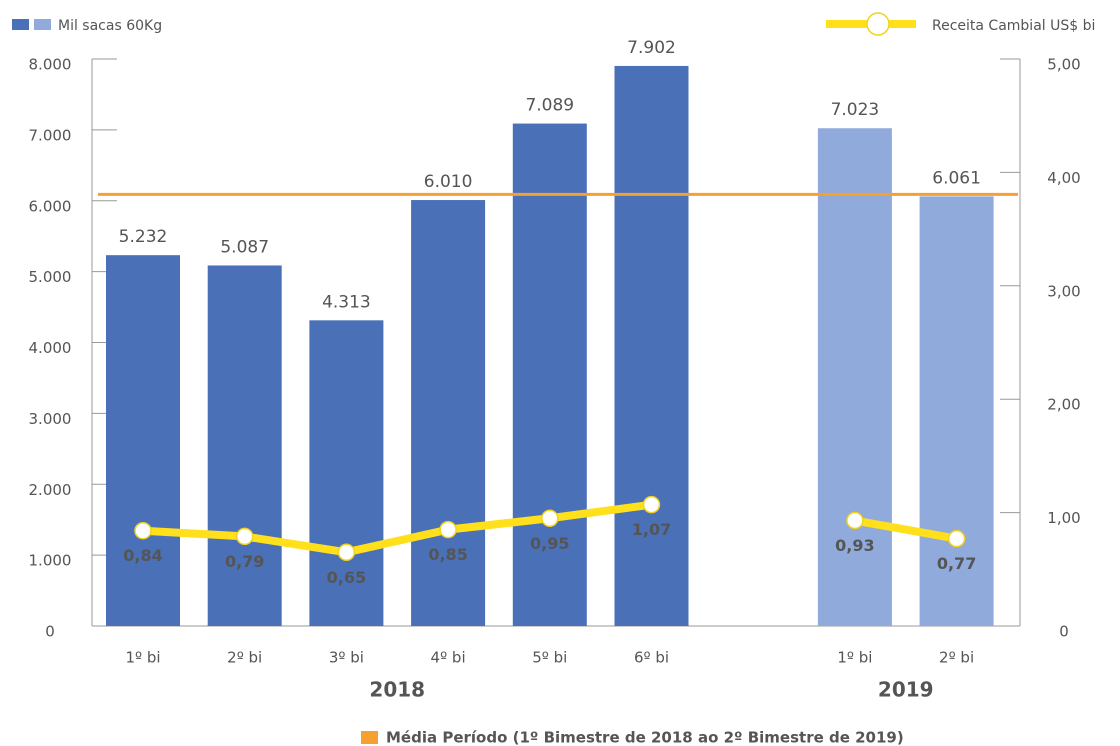  Describe the element at coordinates (855, 110) in the screenshot. I see `bar-label: 7.023` at that location.